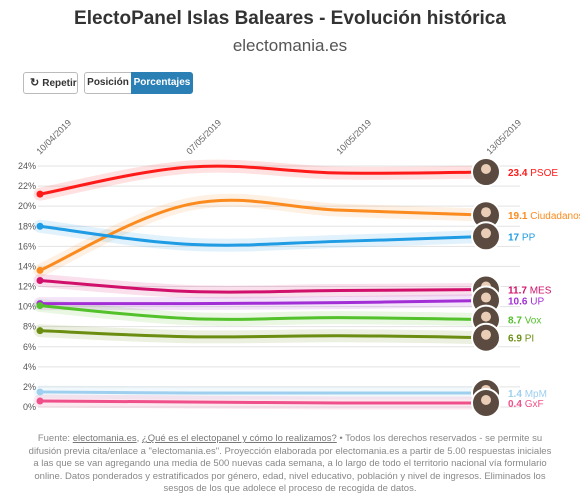 The height and width of the screenshot is (500, 580). Describe the element at coordinates (555, 216) in the screenshot. I see `series-name-label: Ciudadanos` at that location.